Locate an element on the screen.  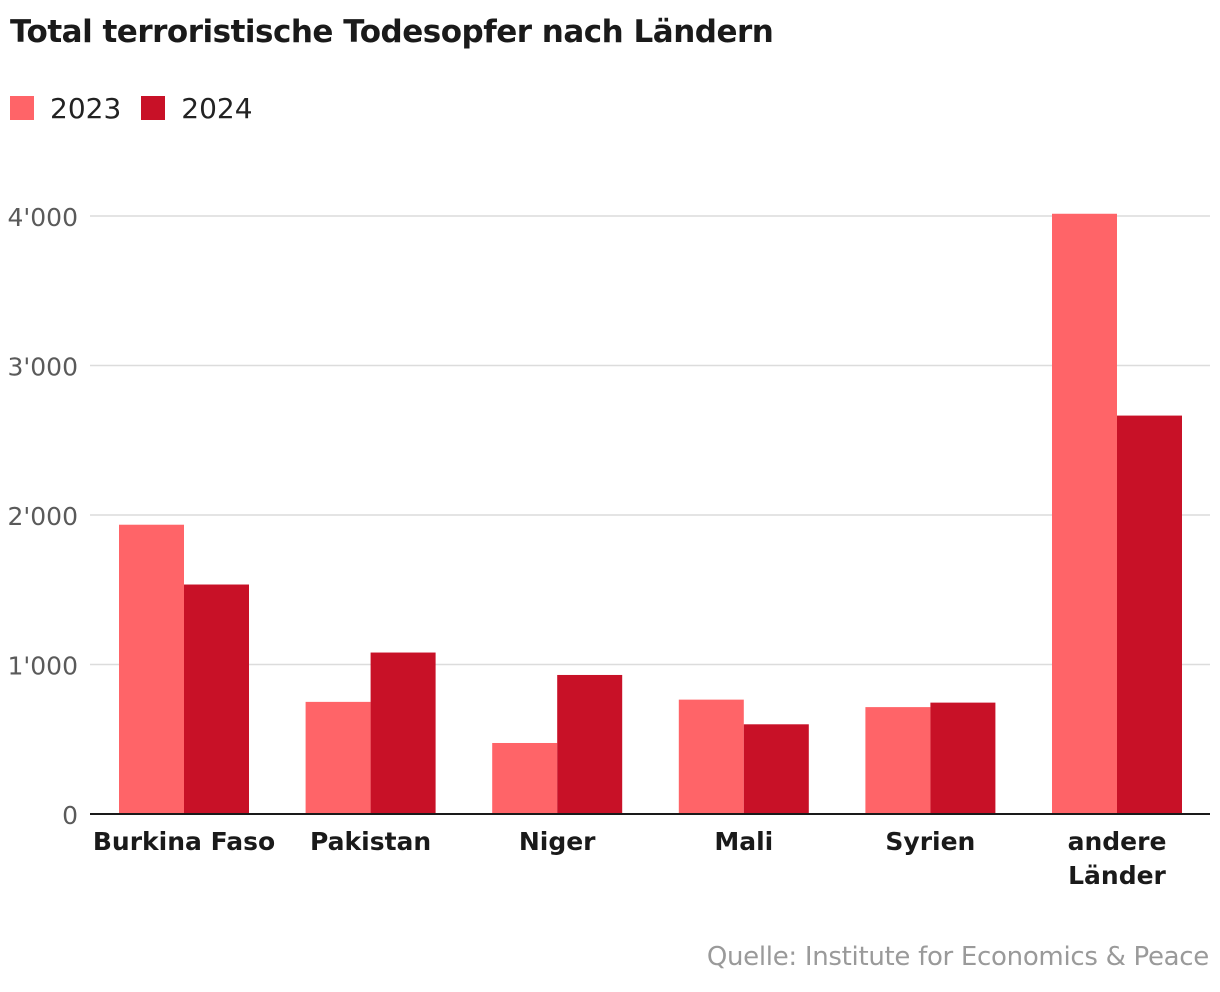
bar-2023-pakistan is located at coordinates (338, 757).